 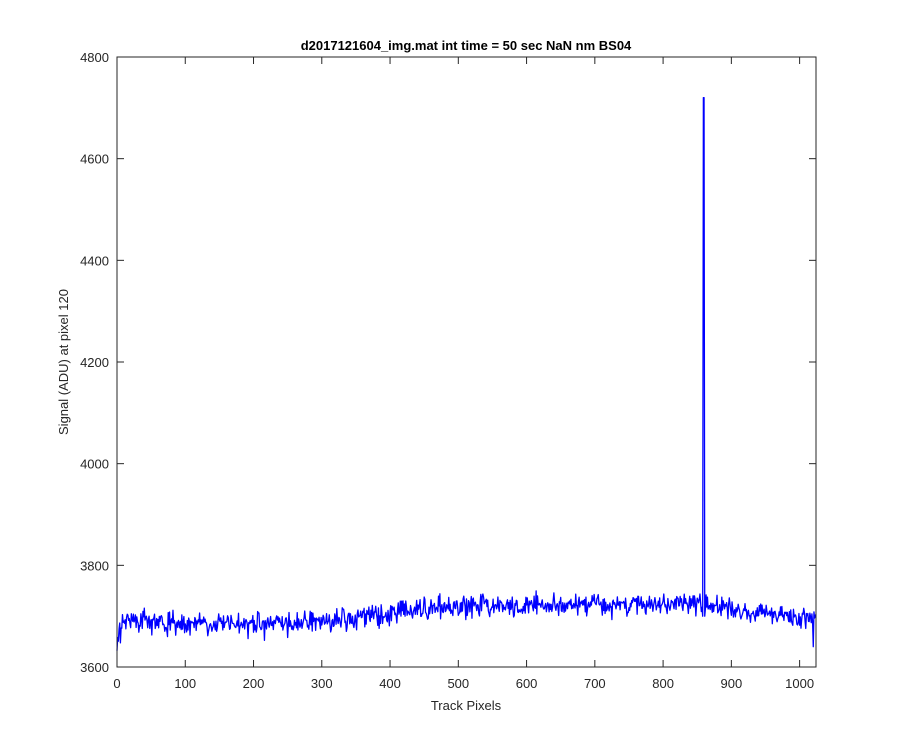 I want to click on y-tick-label: 4000, so click(x=94, y=464).